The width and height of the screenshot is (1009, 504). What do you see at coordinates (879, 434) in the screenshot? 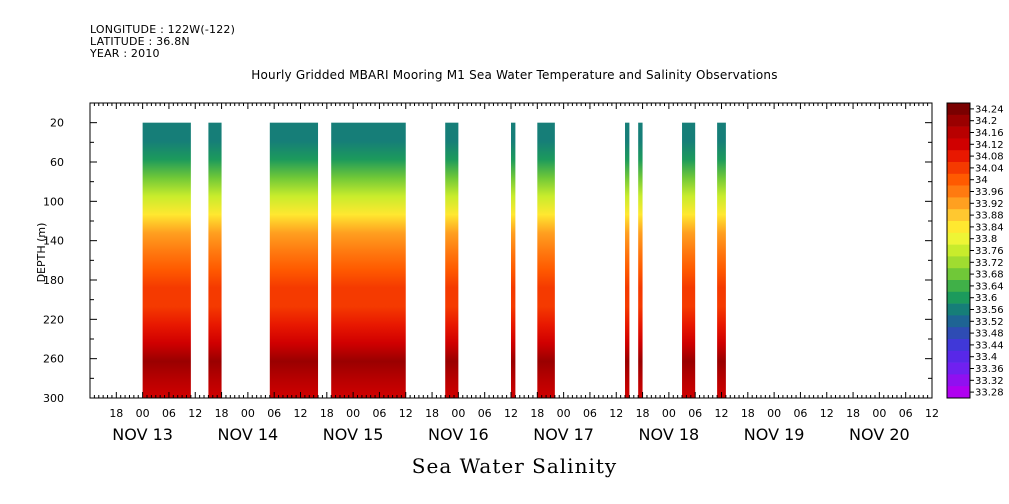
I see `x-day-label: NOV 20` at bounding box center [879, 434].